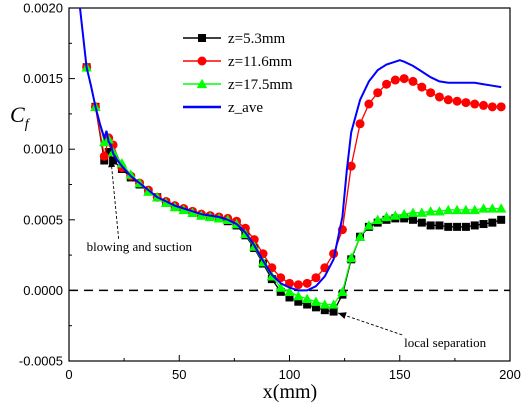 The height and width of the screenshot is (408, 525). I want to click on x-tick-label: 50, so click(179, 374).